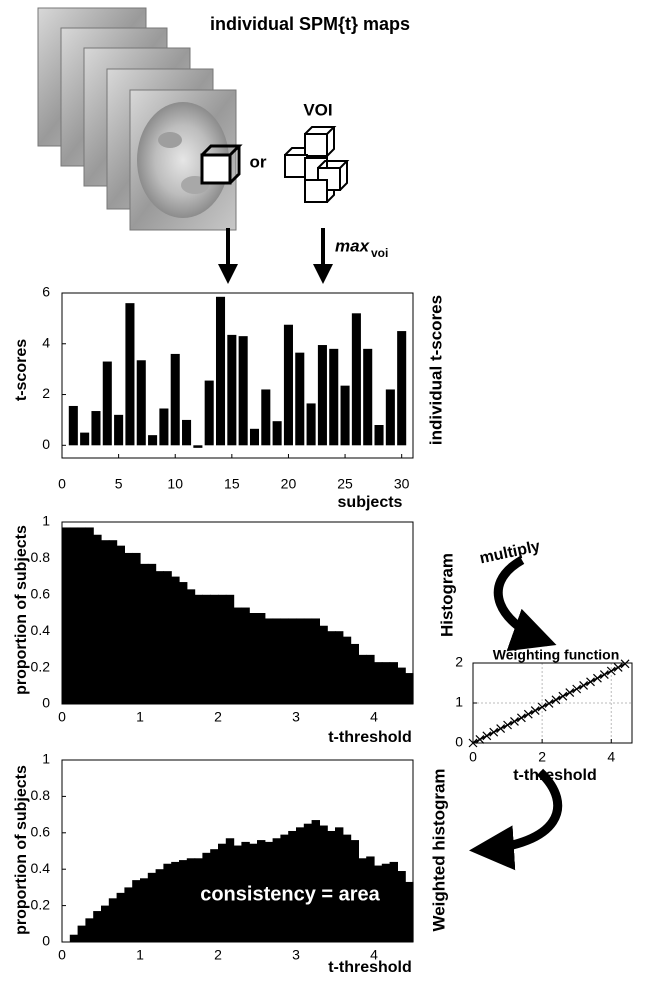 Image resolution: width=651 pixels, height=981 pixels. What do you see at coordinates (345, 484) in the screenshot?
I see `x-tick-label: 25` at bounding box center [345, 484].